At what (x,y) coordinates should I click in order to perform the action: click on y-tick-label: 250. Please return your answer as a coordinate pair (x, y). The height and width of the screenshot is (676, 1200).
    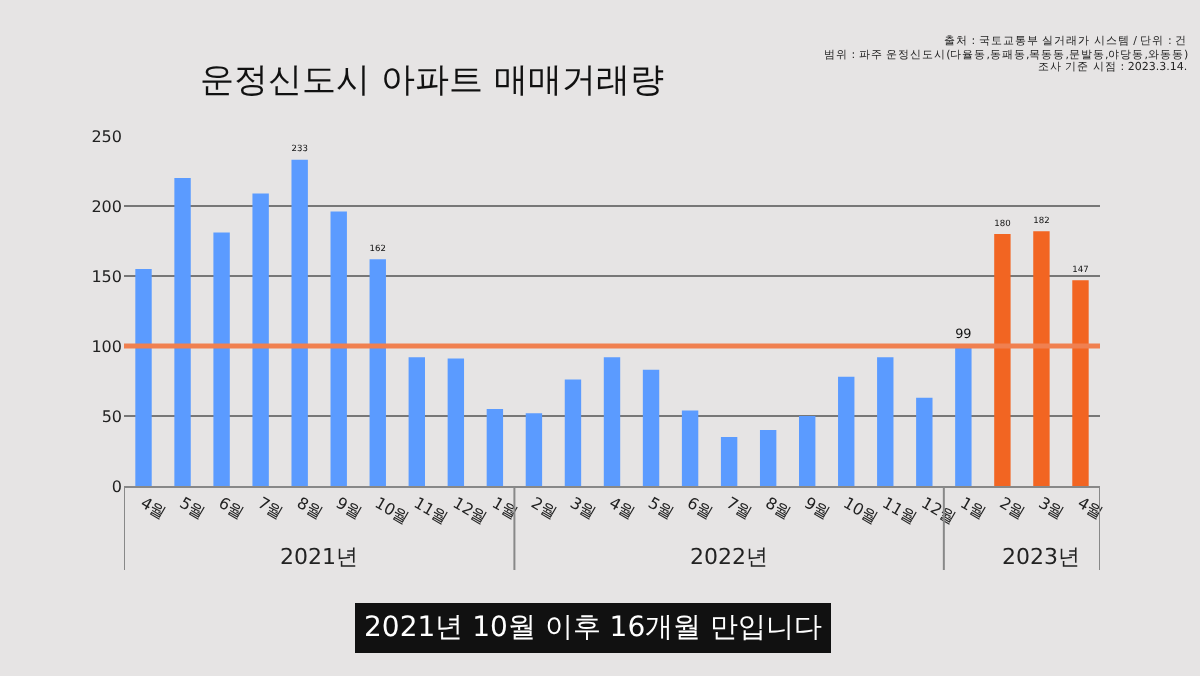
    Looking at the image, I should click on (106, 136).